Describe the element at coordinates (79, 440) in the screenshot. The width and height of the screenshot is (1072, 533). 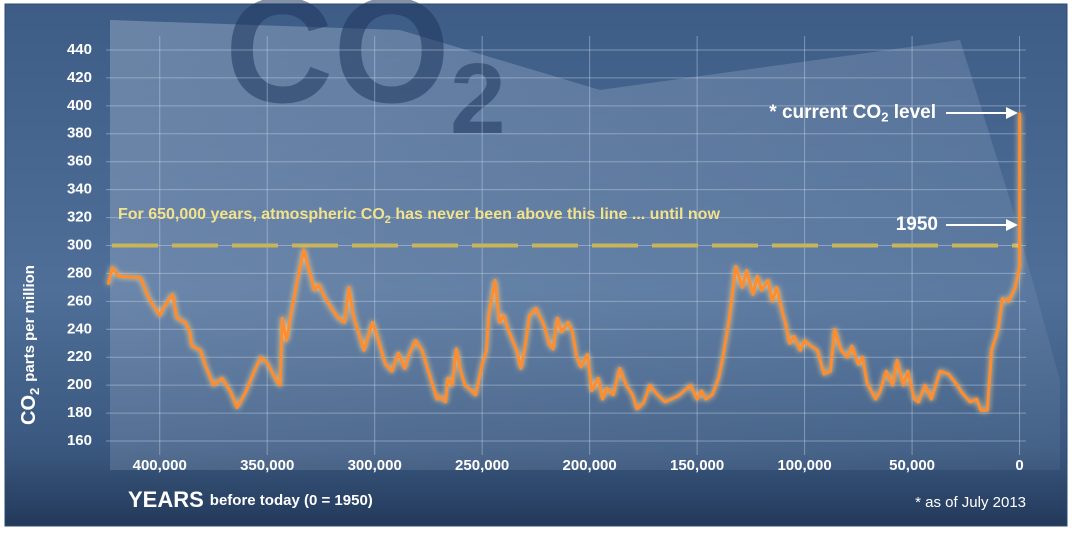
I see `y-tick-label: 160` at that location.